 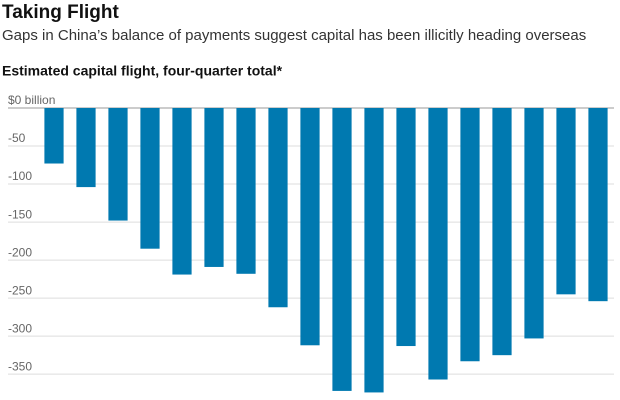 I want to click on y-tick-label: -300, so click(x=20, y=328).